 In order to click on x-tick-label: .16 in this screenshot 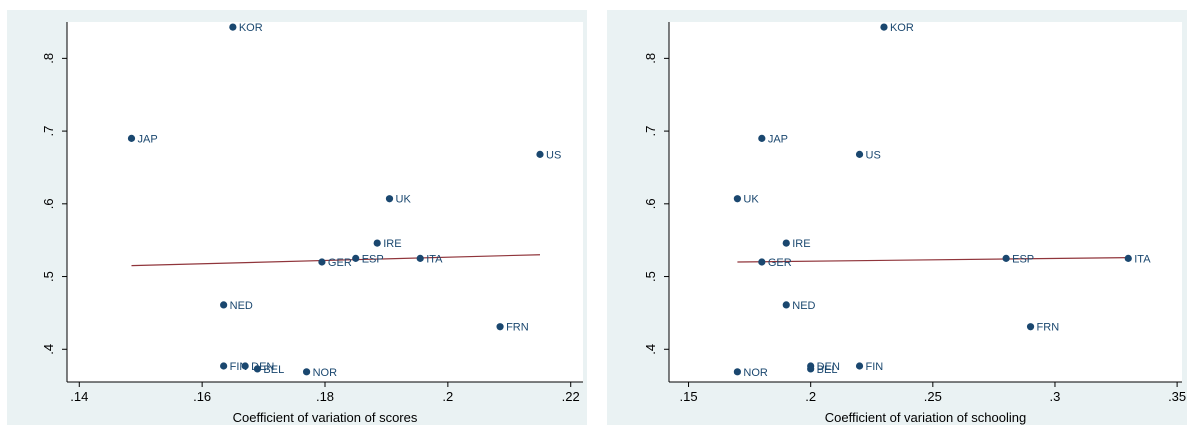, I will do `click(202, 396)`.